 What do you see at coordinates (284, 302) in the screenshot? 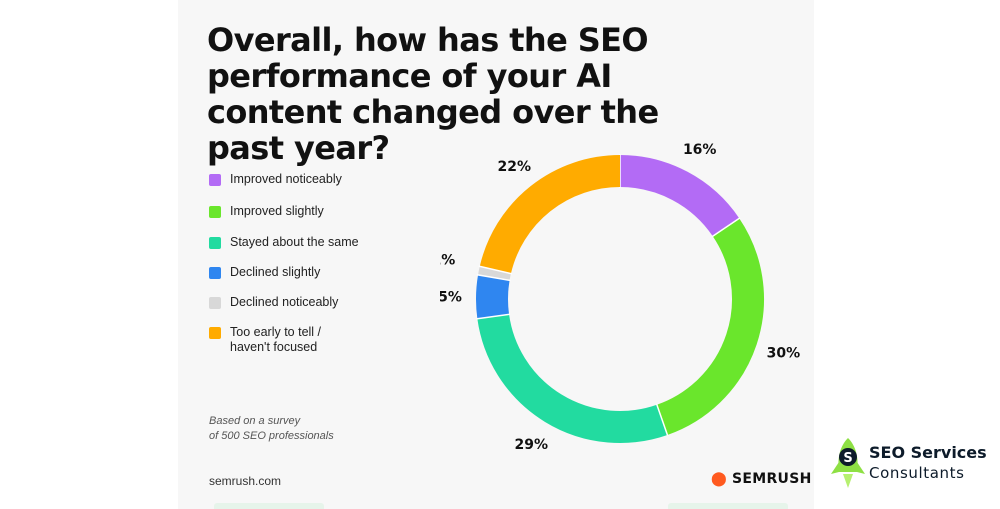
I see `legend-label: Declined noticeably` at bounding box center [284, 302].